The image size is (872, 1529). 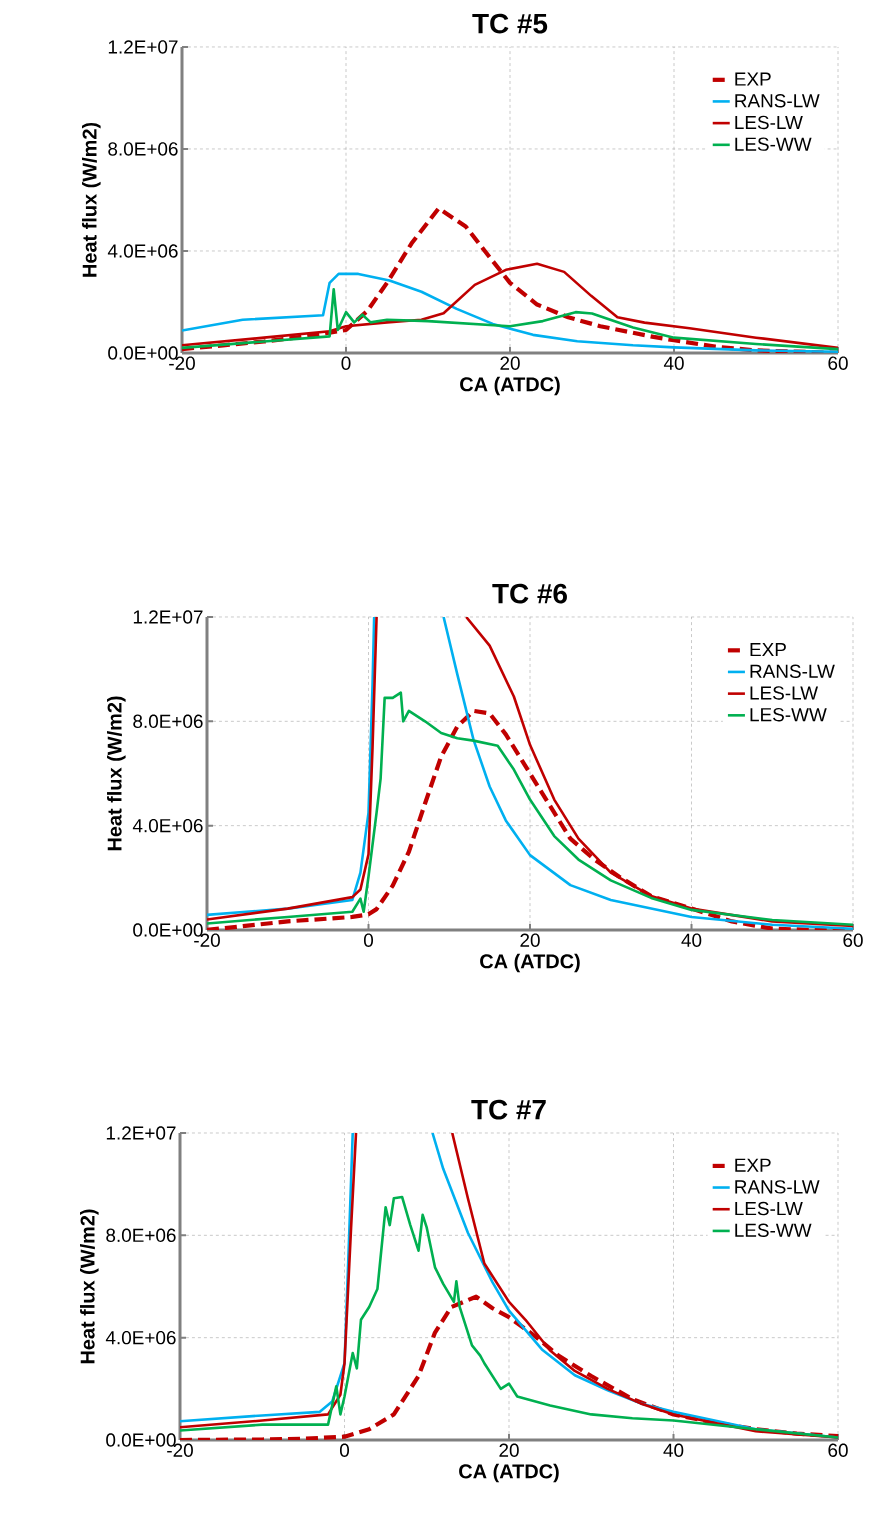 I want to click on chart-title: TC #6, so click(x=529, y=593).